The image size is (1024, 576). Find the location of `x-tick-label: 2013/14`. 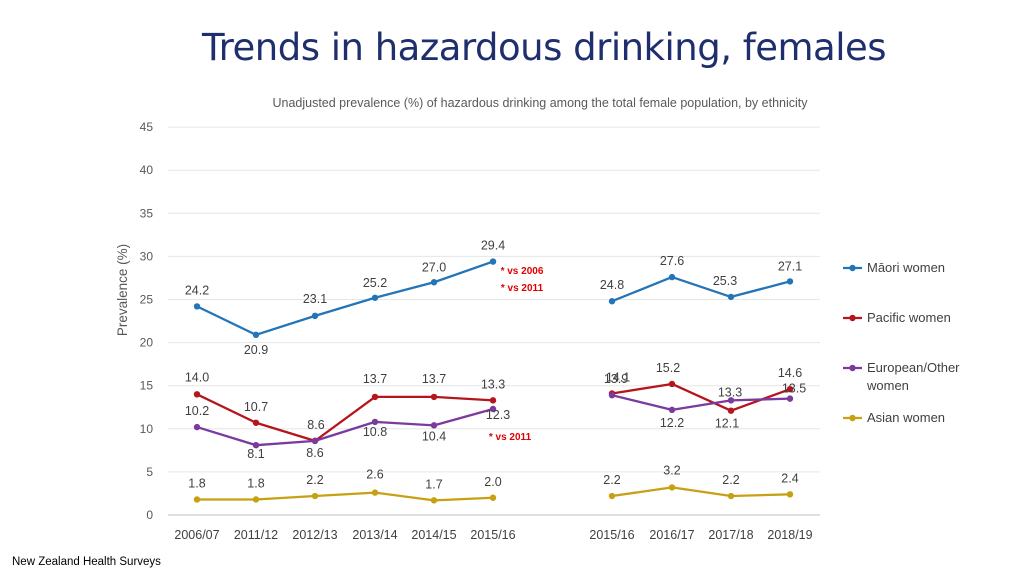

x-tick-label: 2013/14 is located at coordinates (374, 535).